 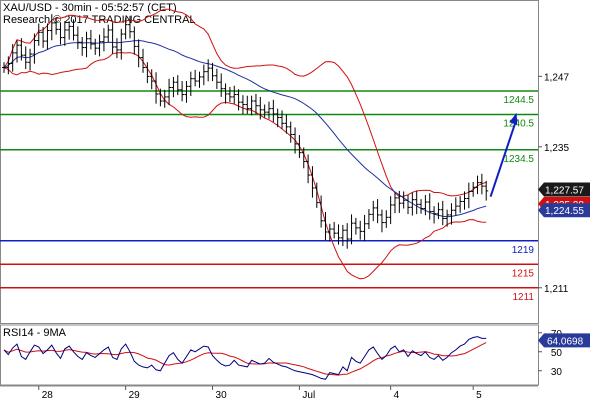 I want to click on blue-price-label-box, so click(x=564, y=210).